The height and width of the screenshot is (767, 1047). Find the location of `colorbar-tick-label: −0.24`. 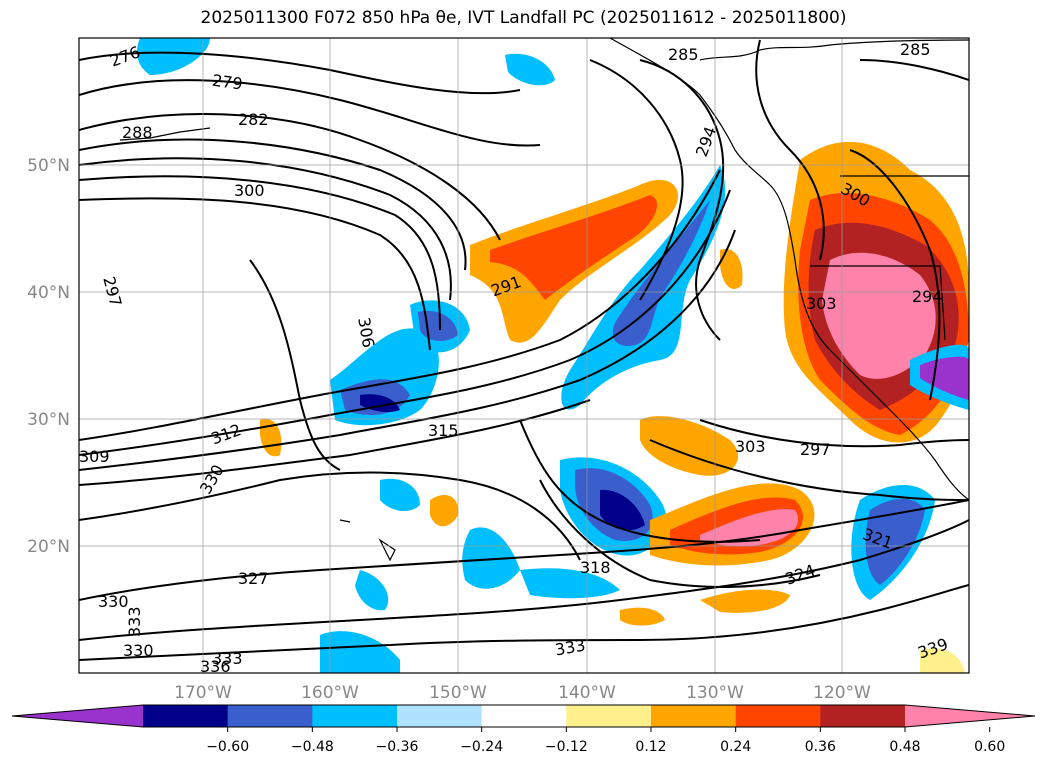

colorbar-tick-label: −0.24 is located at coordinates (481, 747).